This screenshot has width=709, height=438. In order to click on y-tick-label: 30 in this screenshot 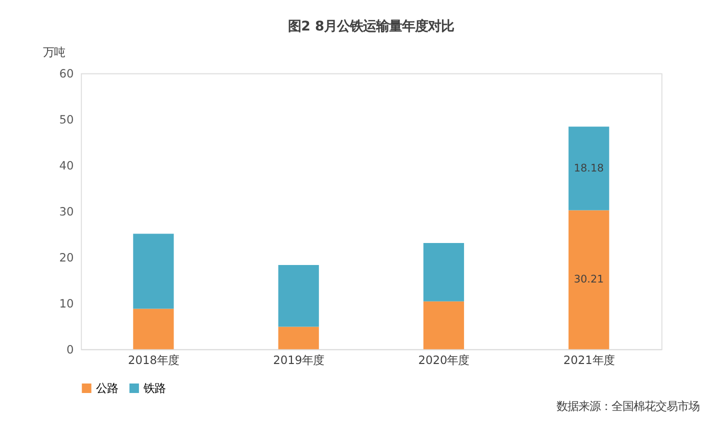, I will do `click(66, 211)`.